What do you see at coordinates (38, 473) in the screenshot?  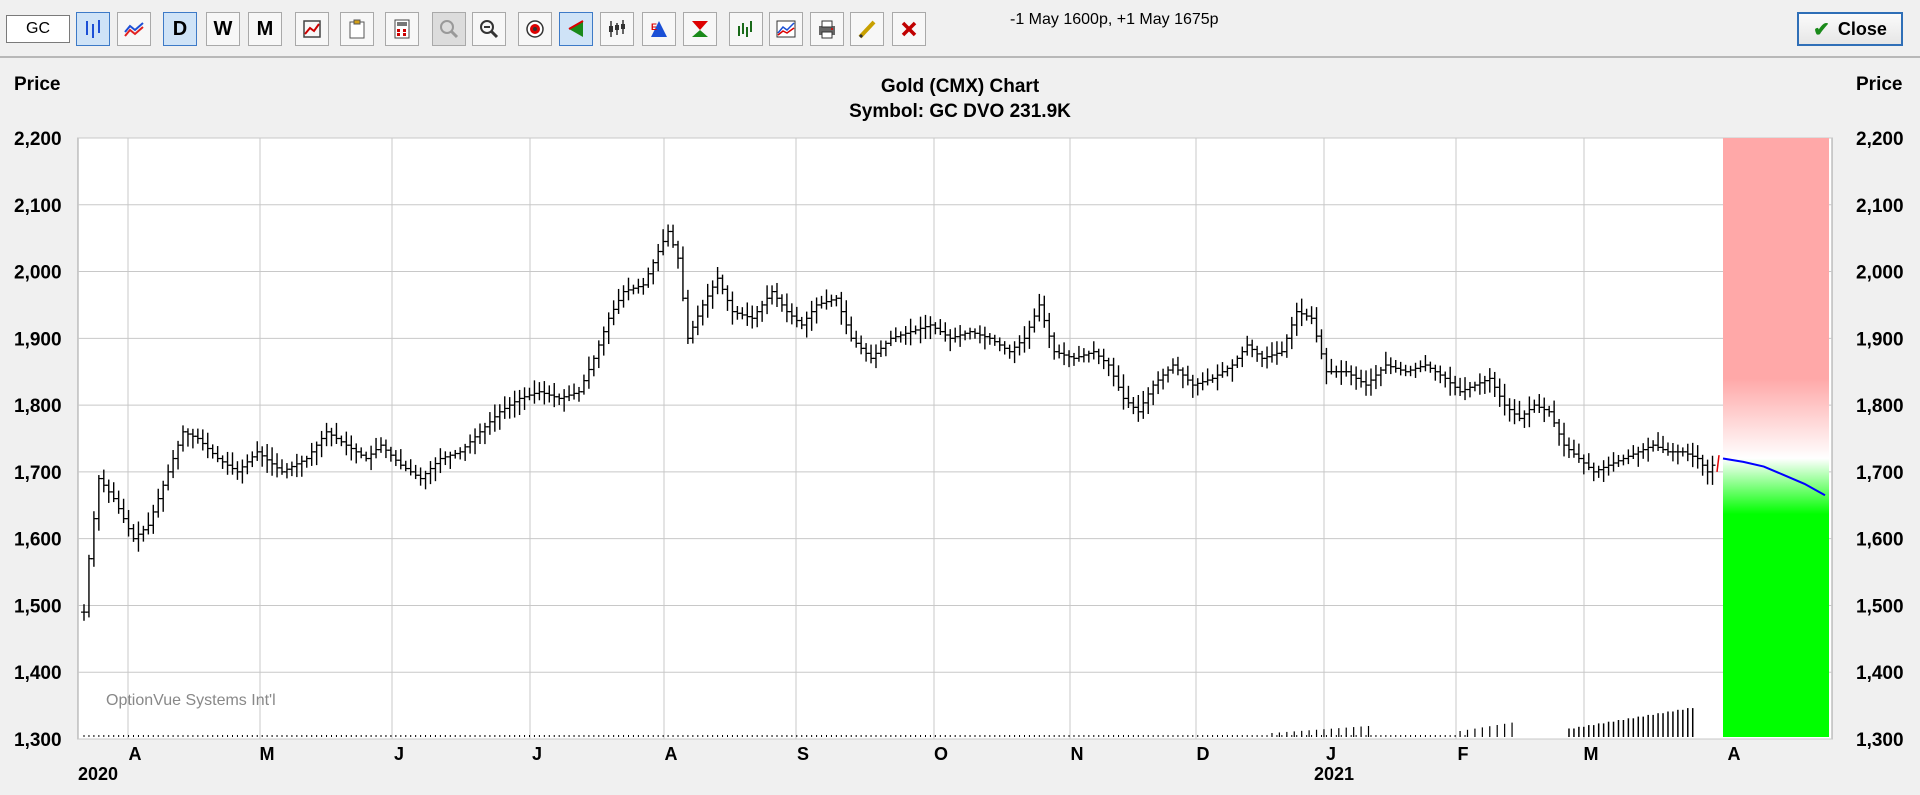 I see `y-tick-left: 1,700` at bounding box center [38, 473].